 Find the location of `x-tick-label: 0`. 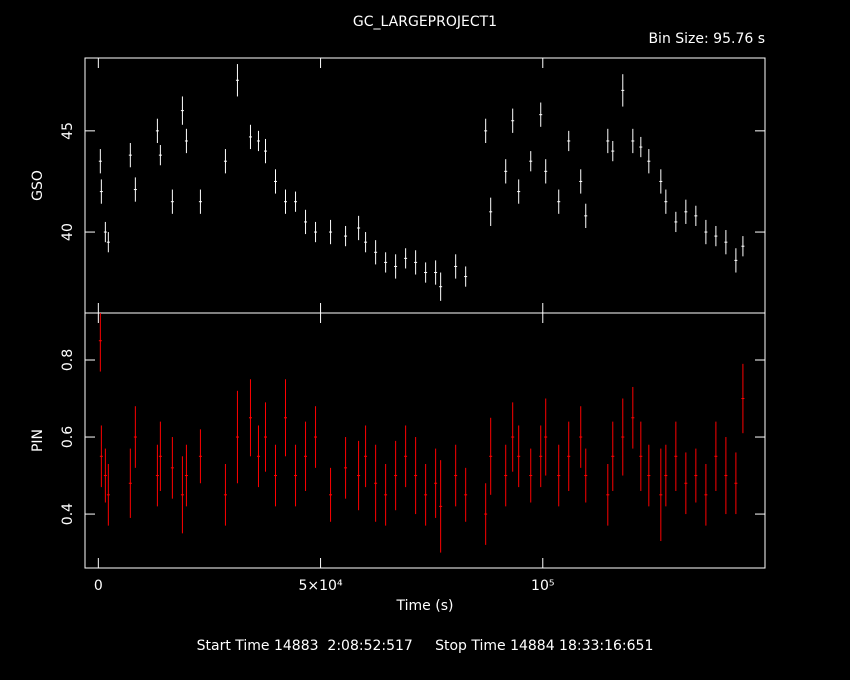

x-tick-label: 0 is located at coordinates (98, 586).